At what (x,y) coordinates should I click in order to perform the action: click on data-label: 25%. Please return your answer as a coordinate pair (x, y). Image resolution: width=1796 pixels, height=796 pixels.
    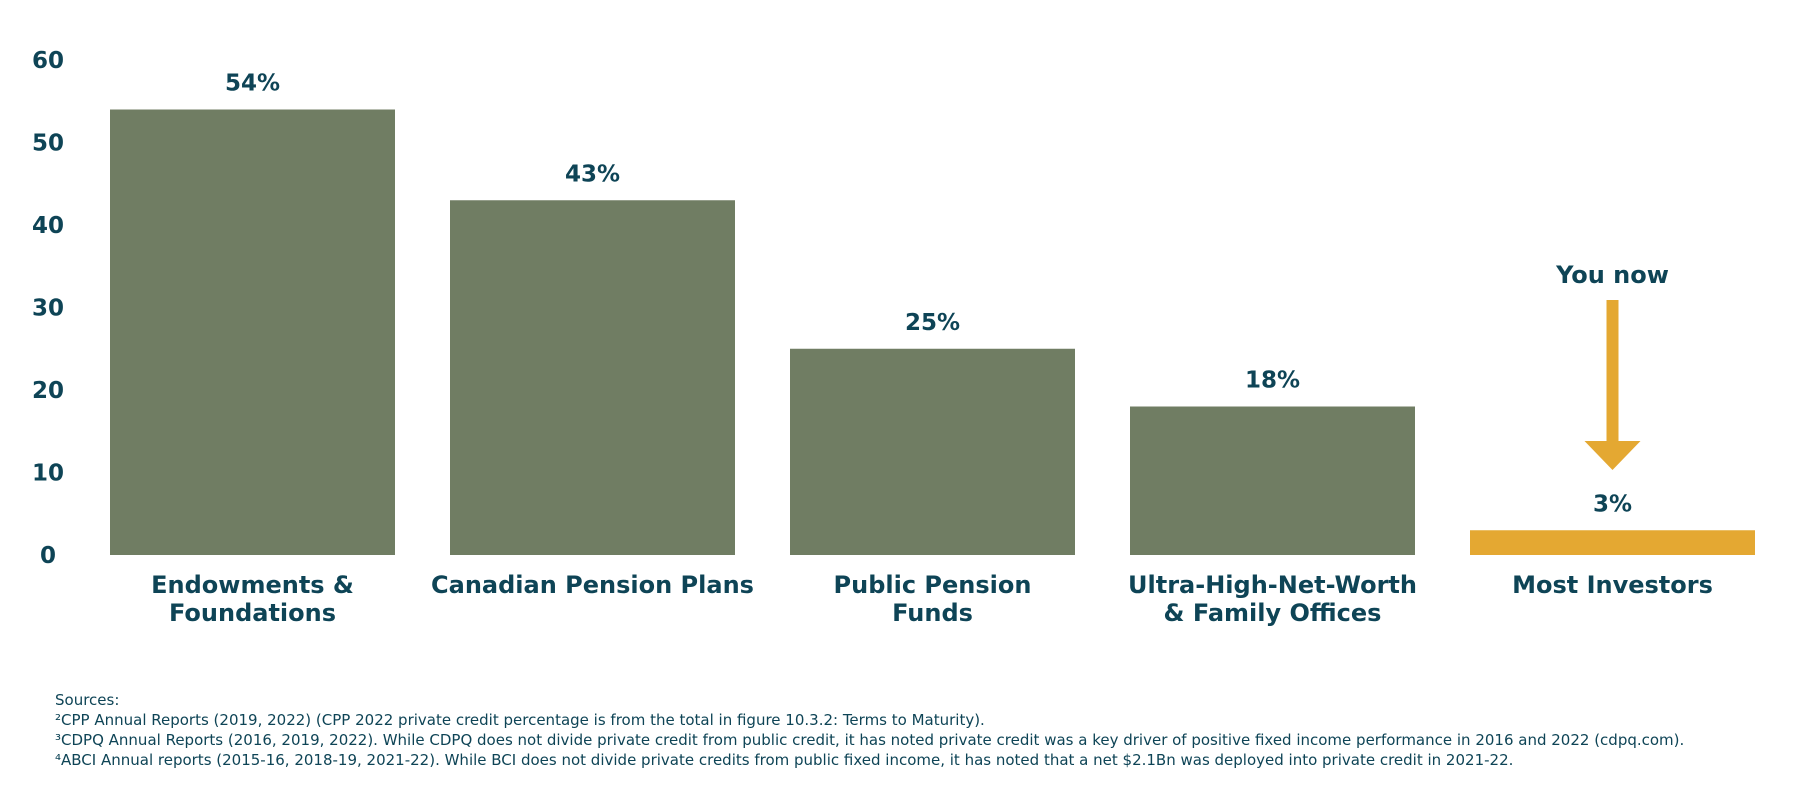
    Looking at the image, I should click on (932, 323).